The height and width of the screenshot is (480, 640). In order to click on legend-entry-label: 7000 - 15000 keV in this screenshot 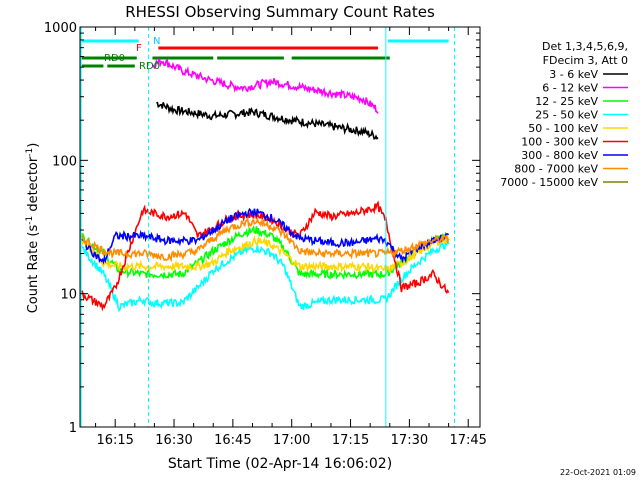, I will do `click(549, 182)`.